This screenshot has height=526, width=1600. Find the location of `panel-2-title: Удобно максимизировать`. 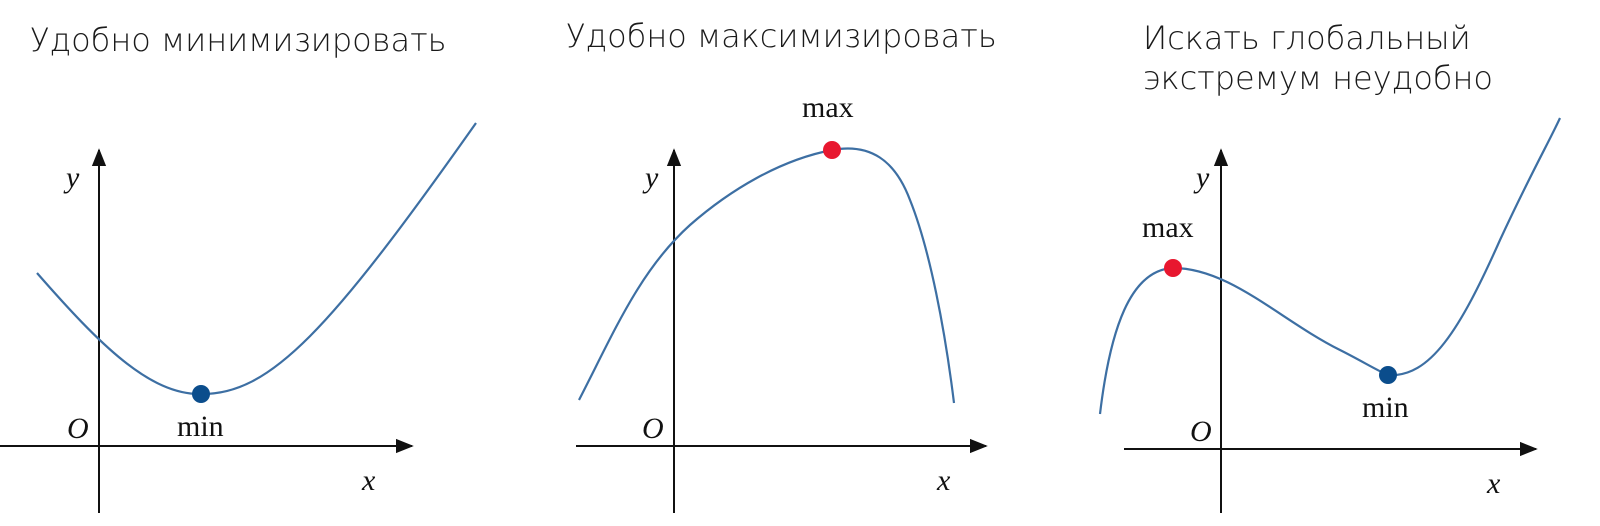

panel-2-title: Удобно максимизировать is located at coordinates (781, 36).